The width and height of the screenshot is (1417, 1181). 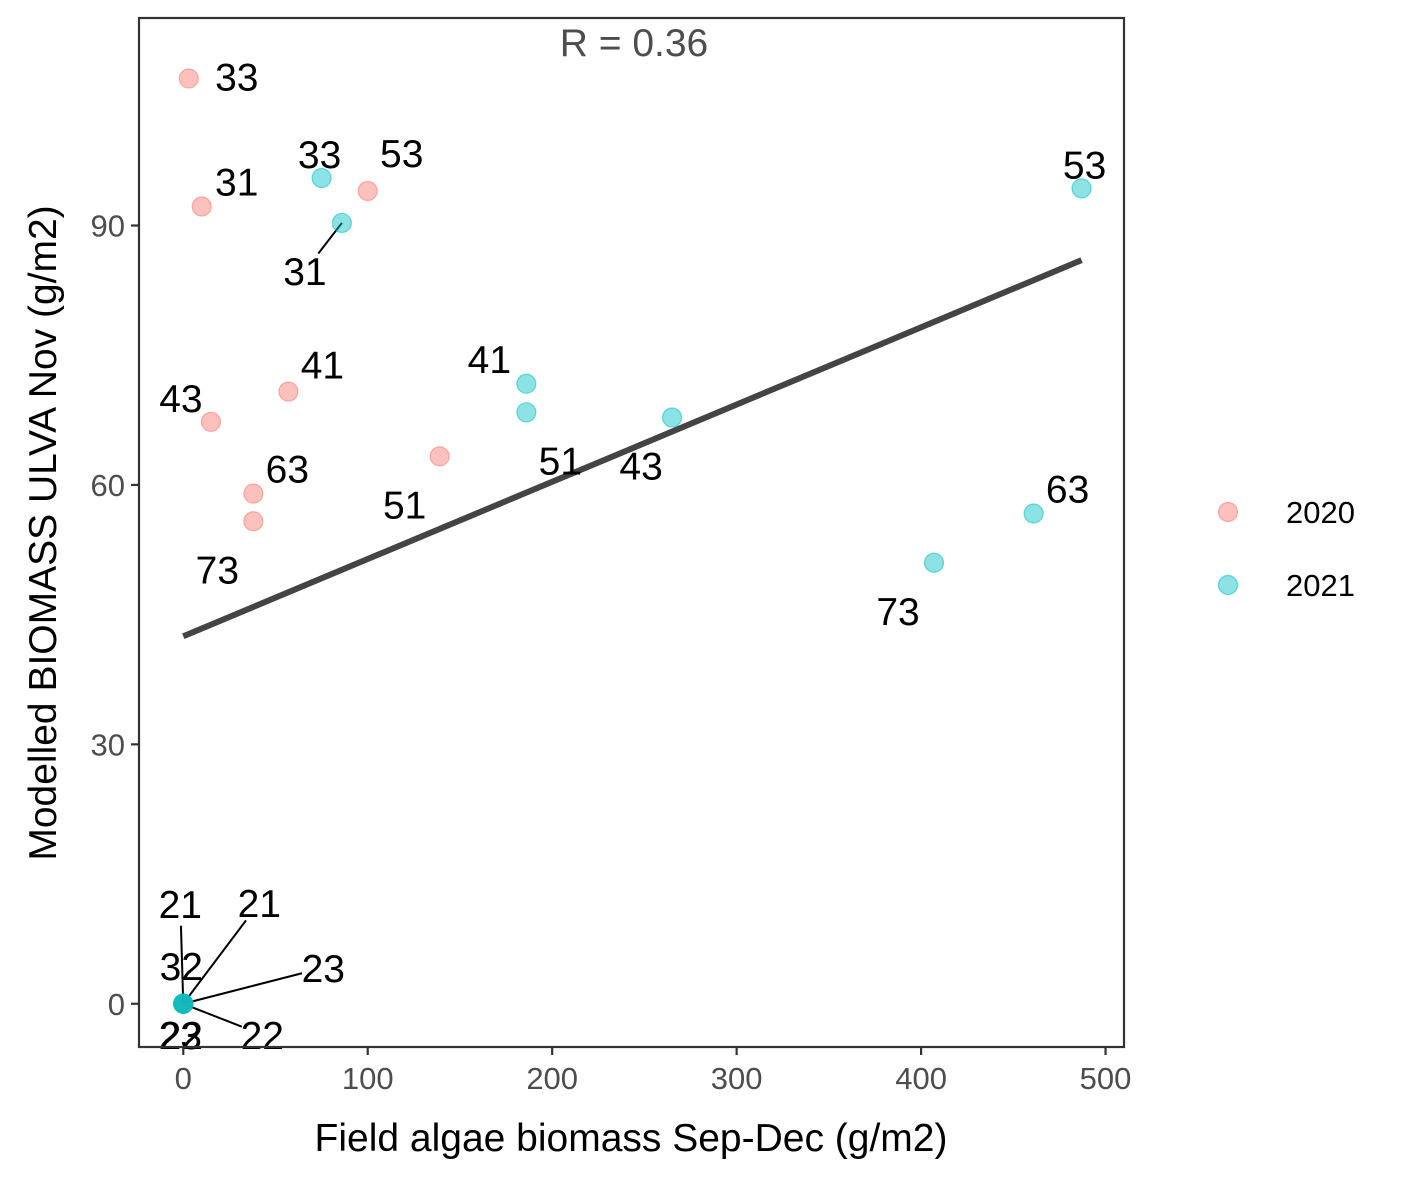 I want to click on x-tick-label: 0, so click(x=183, y=1078).